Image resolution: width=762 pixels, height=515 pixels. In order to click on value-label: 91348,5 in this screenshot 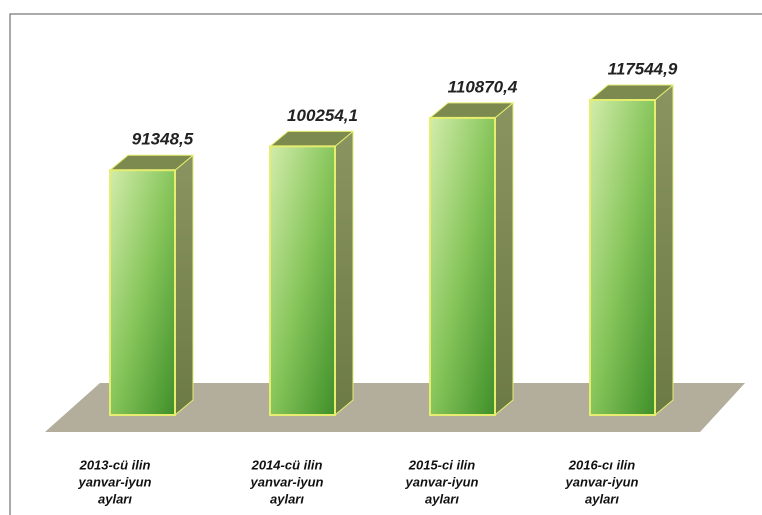, I will do `click(163, 139)`.